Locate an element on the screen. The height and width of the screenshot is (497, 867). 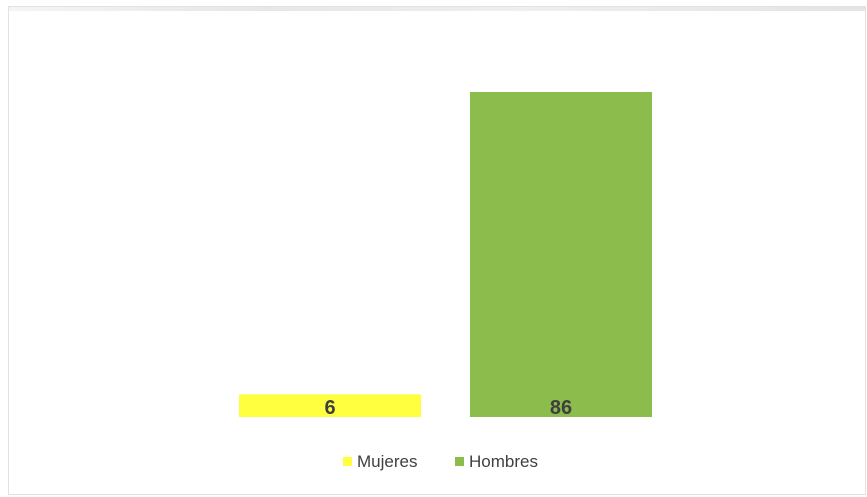
legend: Mujeres Hombres is located at coordinates (440, 461).